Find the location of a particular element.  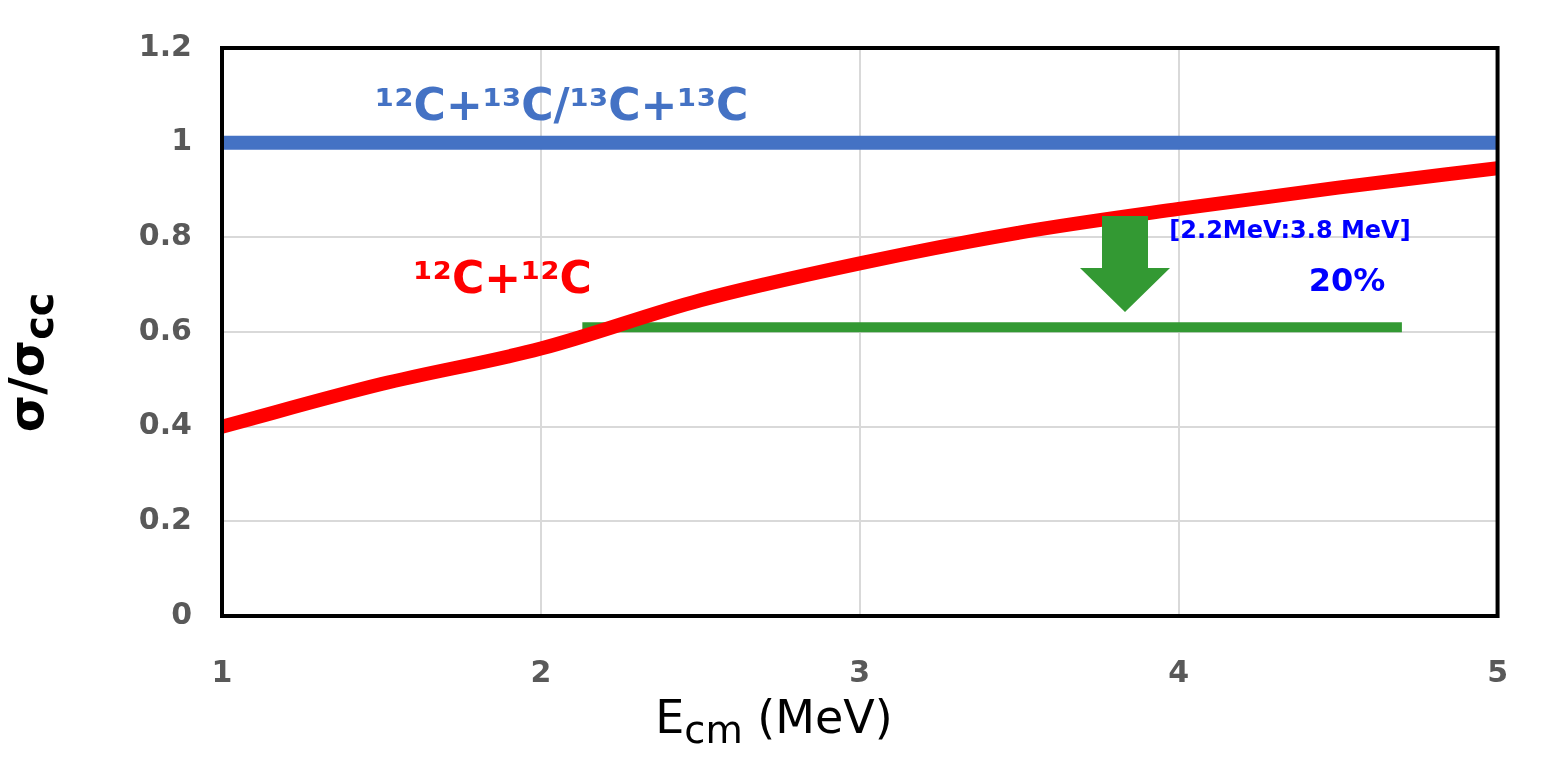

x-axis-title: E$_{cm}$ (MeV) is located at coordinates (774, 721).